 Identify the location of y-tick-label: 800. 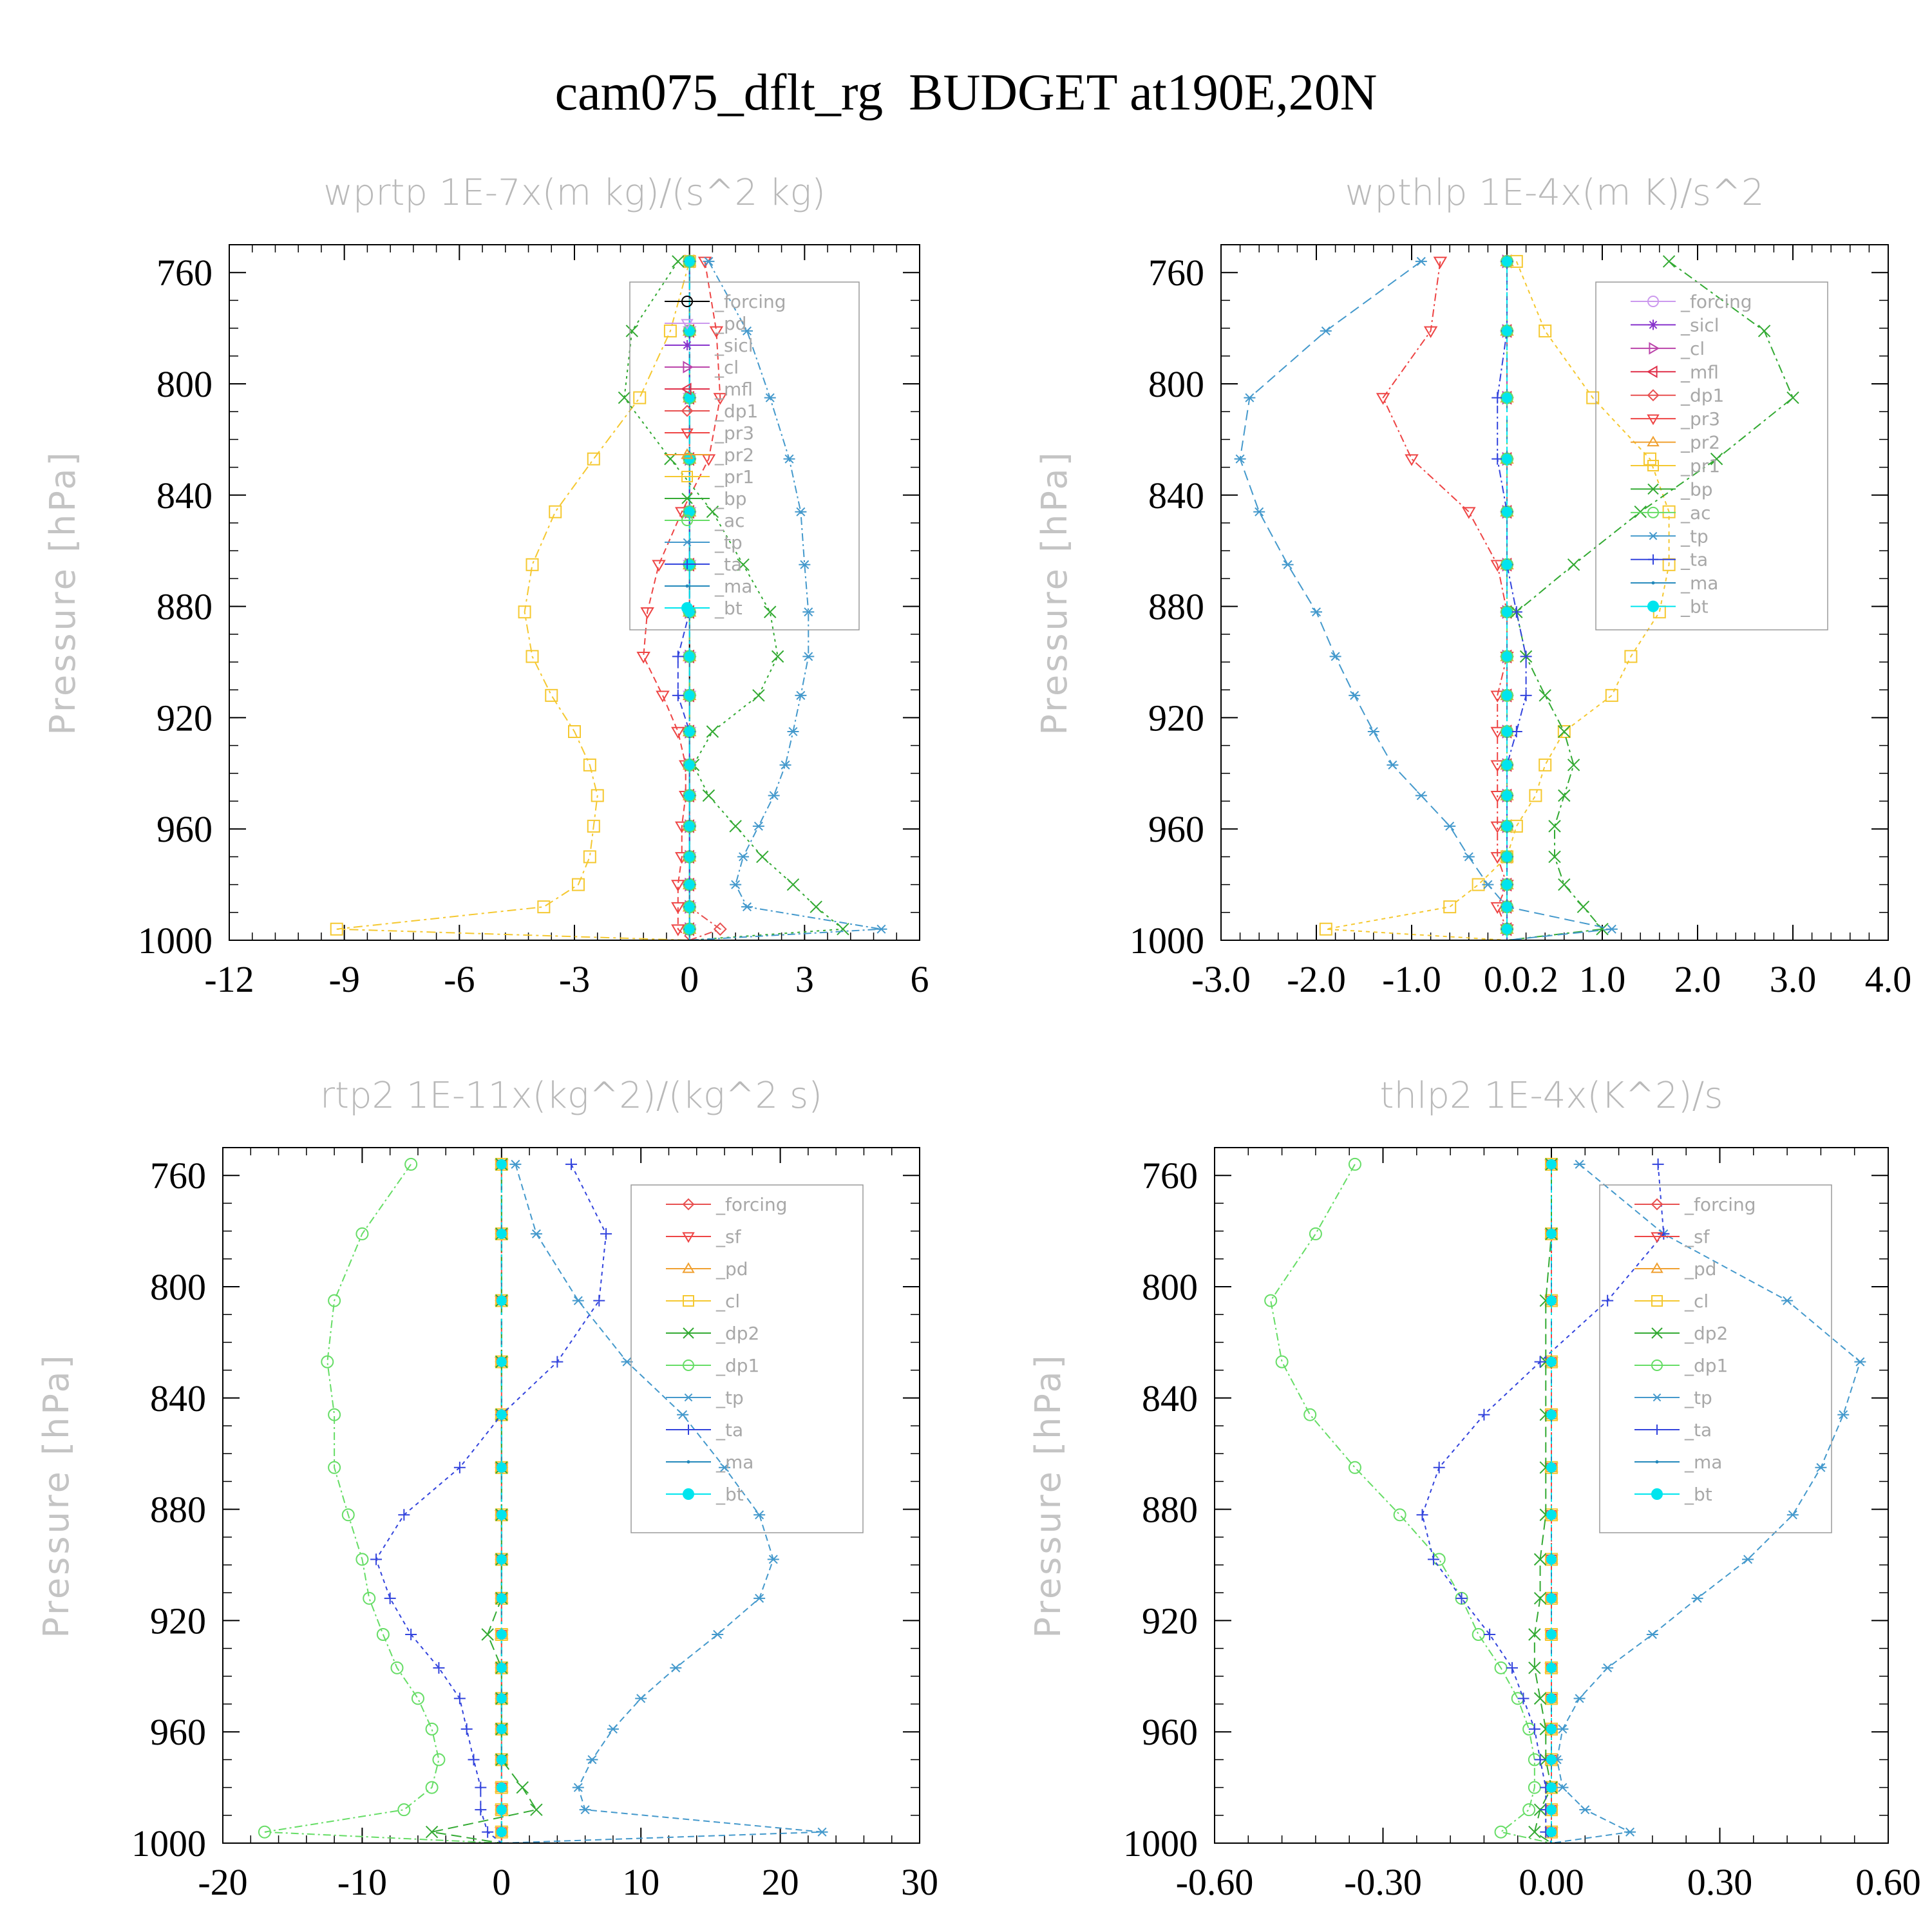
(1176, 384).